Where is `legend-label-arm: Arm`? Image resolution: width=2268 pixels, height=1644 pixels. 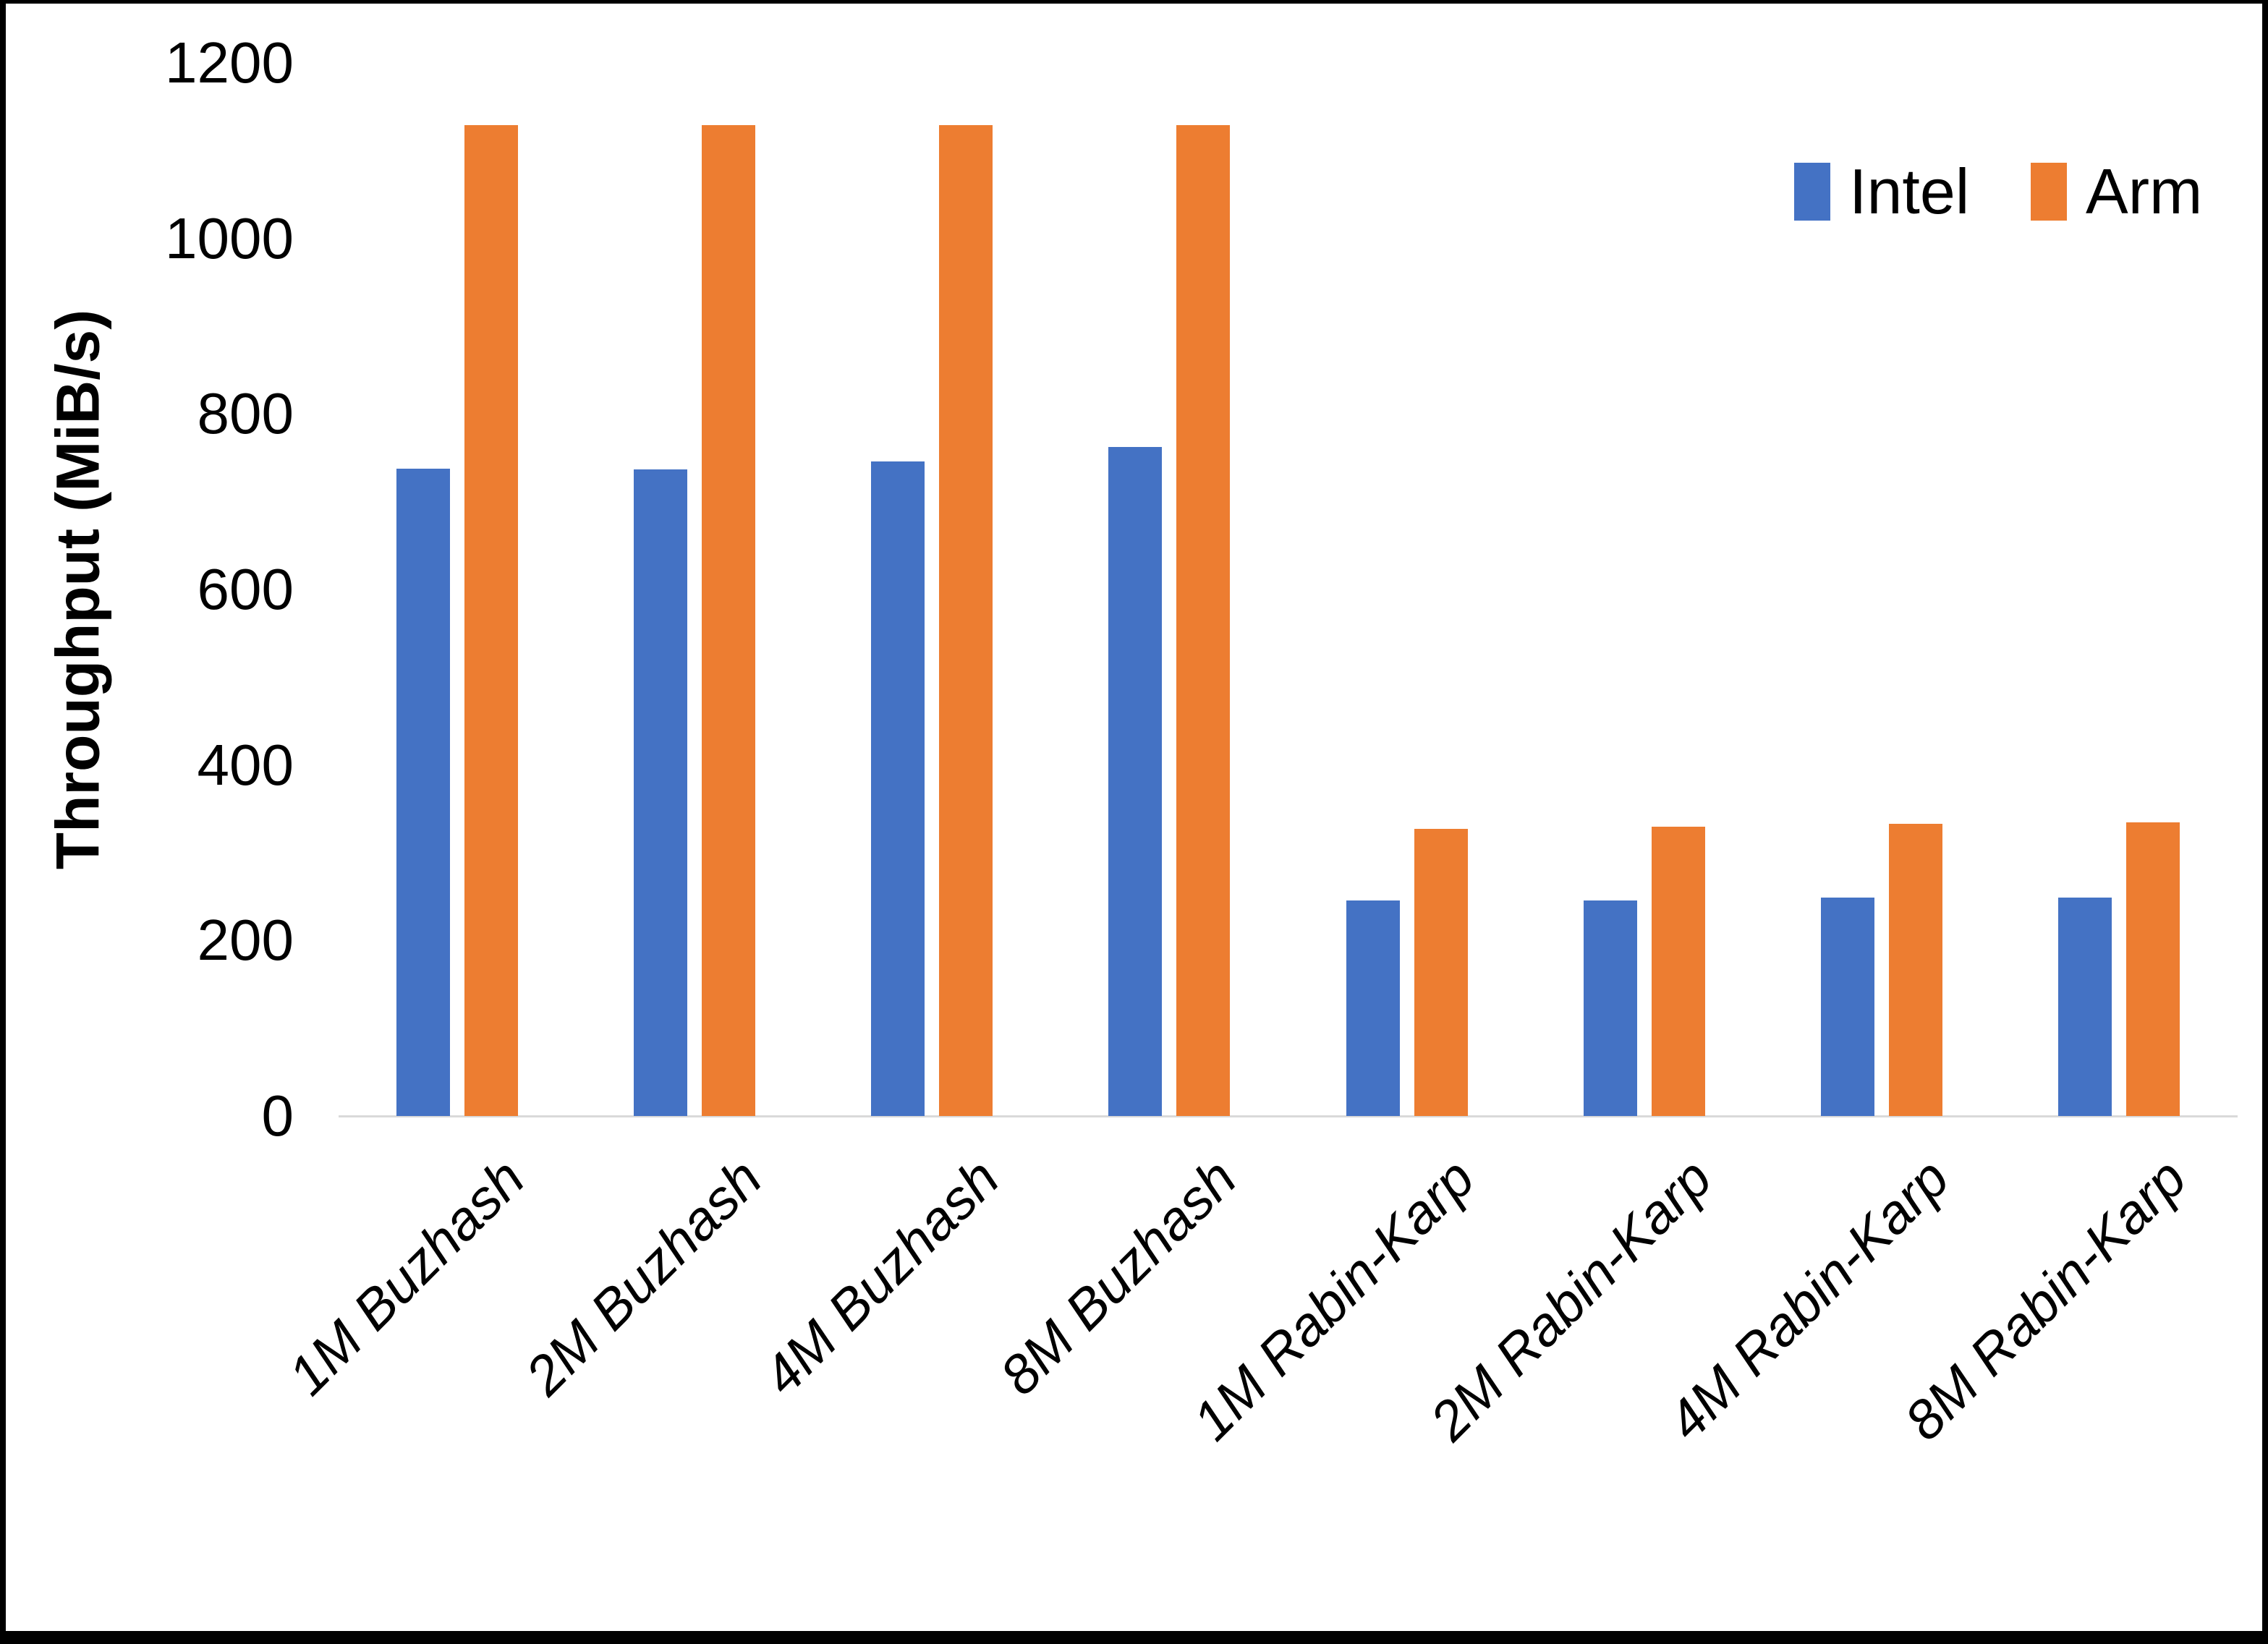 legend-label-arm: Arm is located at coordinates (2144, 191).